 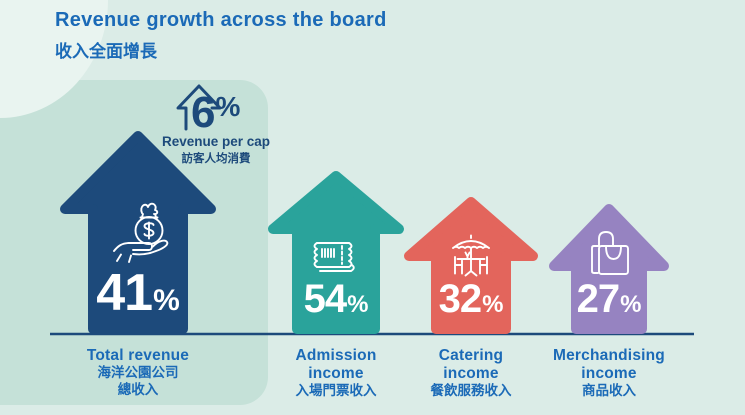 I want to click on per-cap-unit: %, so click(x=228, y=106).